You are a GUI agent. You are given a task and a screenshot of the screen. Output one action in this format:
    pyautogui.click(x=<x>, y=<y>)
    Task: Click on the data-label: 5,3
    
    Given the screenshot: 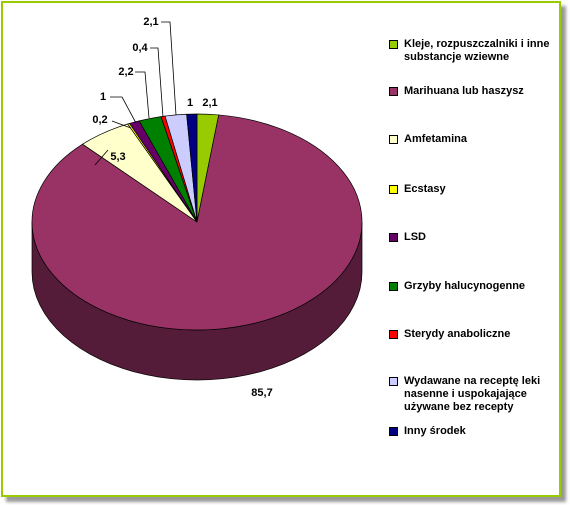 What is the action you would take?
    pyautogui.click(x=117, y=157)
    